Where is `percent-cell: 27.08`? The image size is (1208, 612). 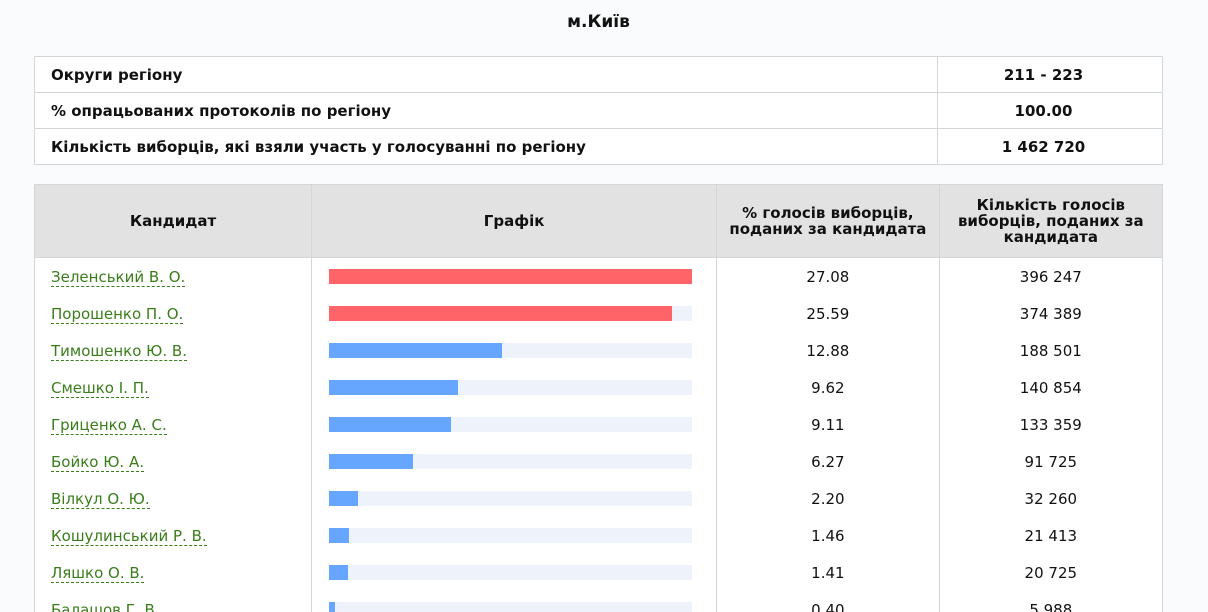
percent-cell: 27.08 is located at coordinates (828, 276).